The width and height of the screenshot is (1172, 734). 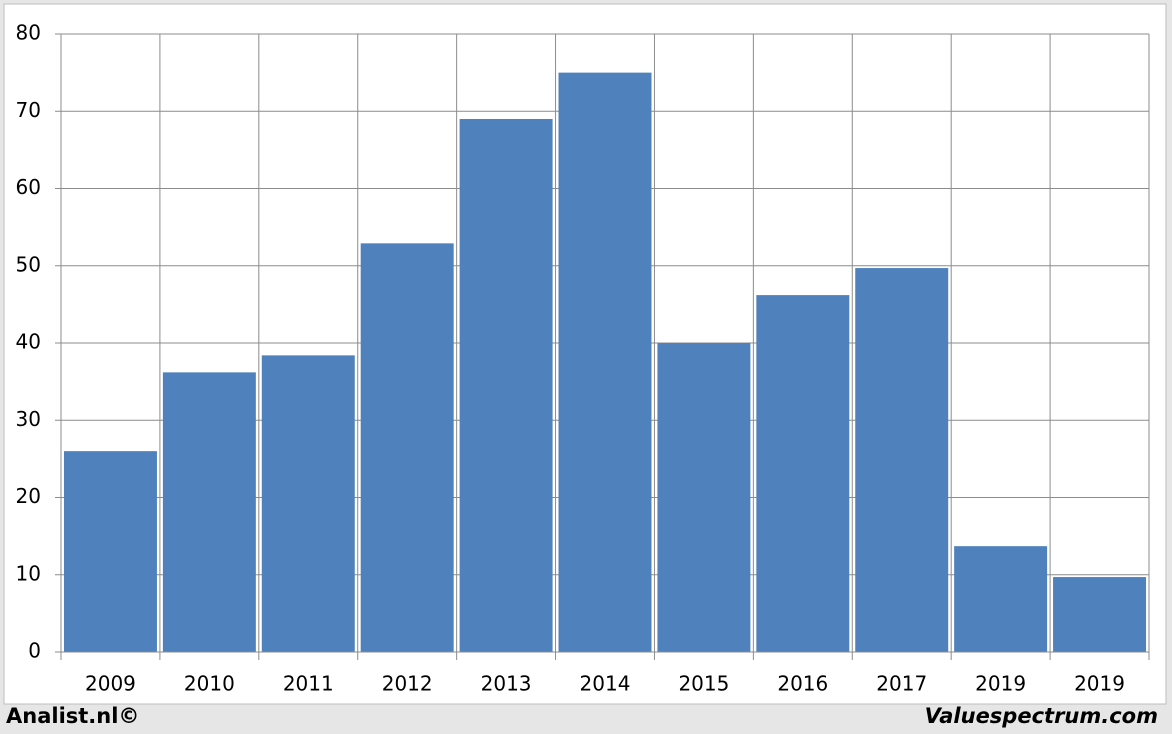 I want to click on y-tick-label: 20, so click(x=28, y=496).